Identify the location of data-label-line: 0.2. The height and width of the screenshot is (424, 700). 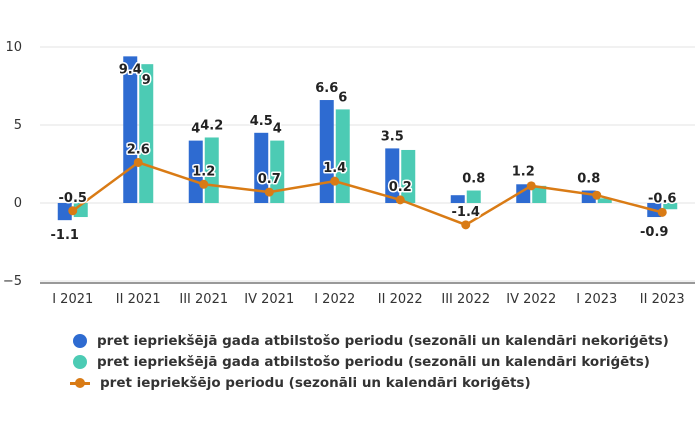
(400, 187).